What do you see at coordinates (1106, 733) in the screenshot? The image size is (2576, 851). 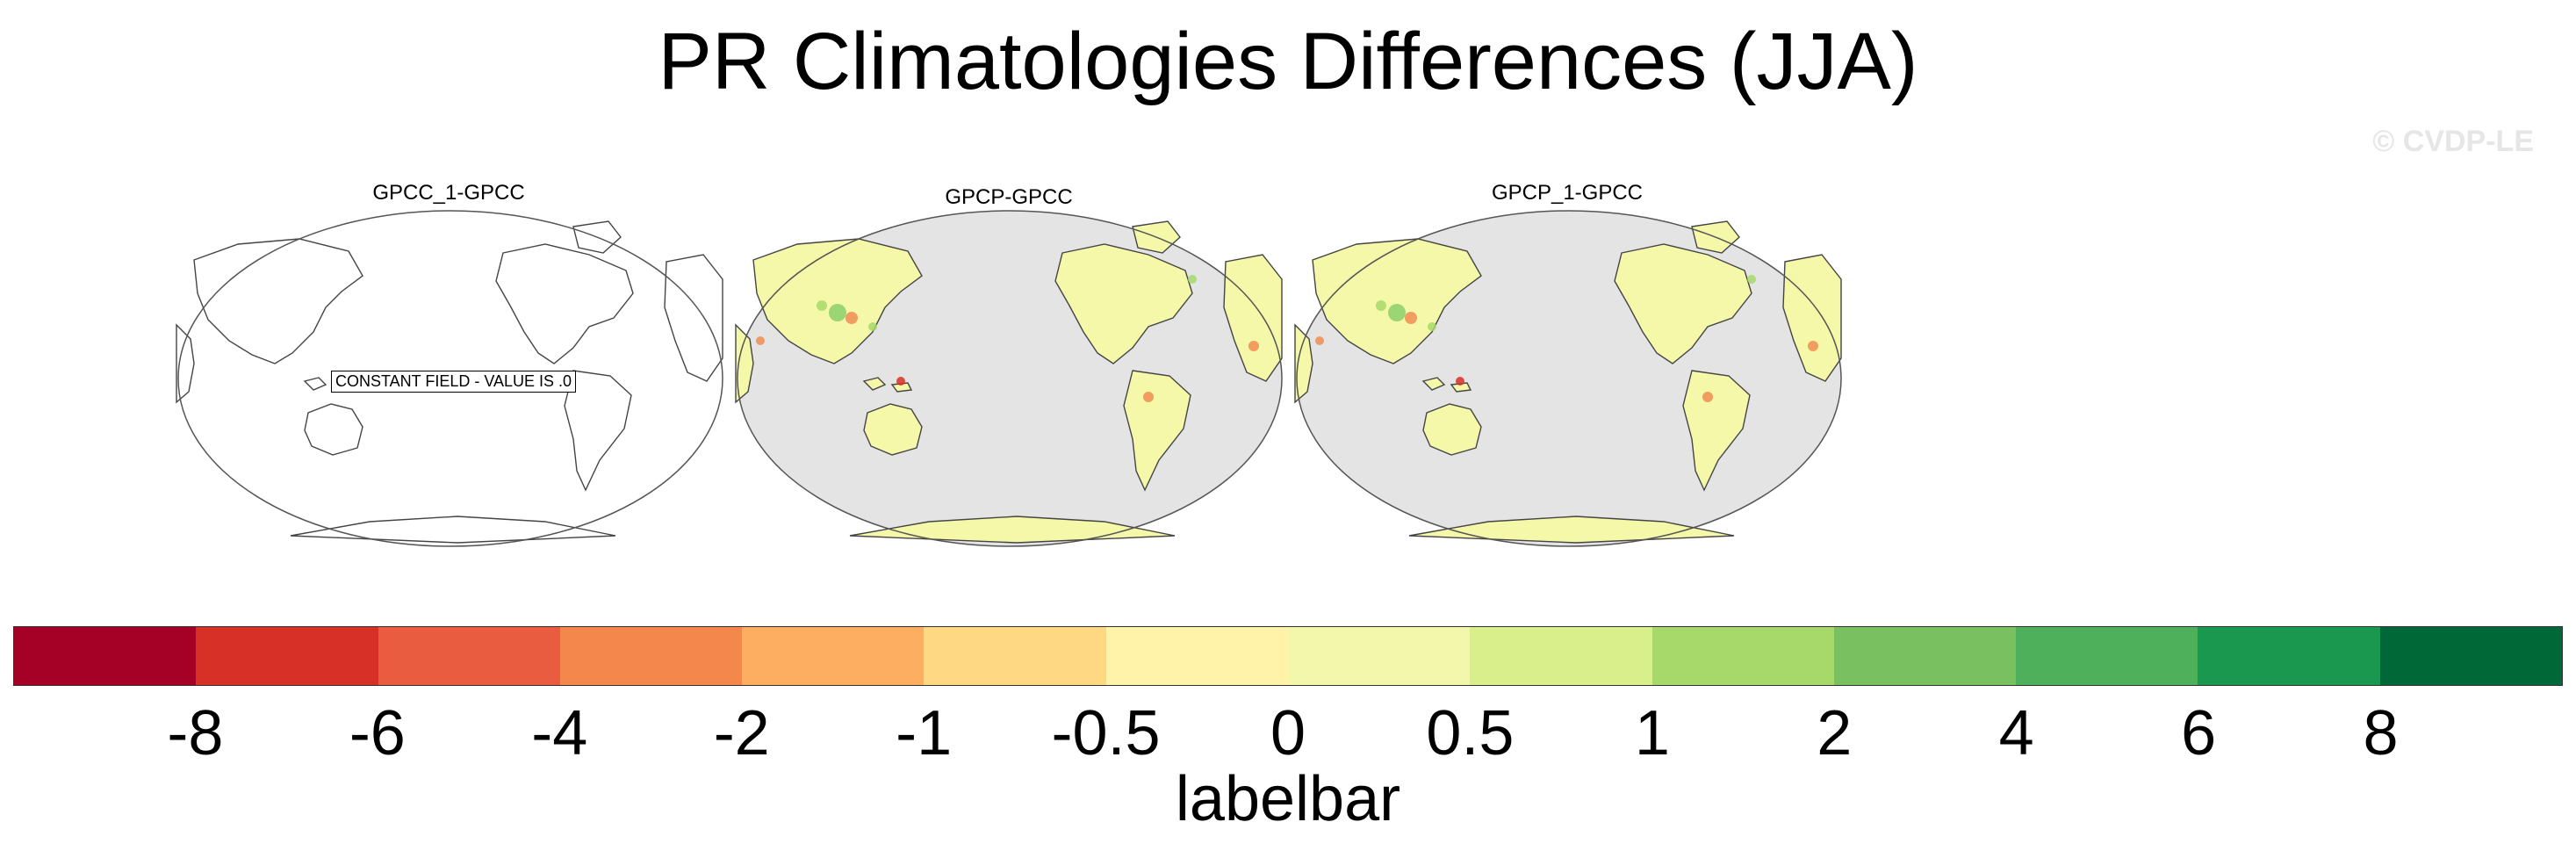 I see `colorbar-tick-label: -0.5` at bounding box center [1106, 733].